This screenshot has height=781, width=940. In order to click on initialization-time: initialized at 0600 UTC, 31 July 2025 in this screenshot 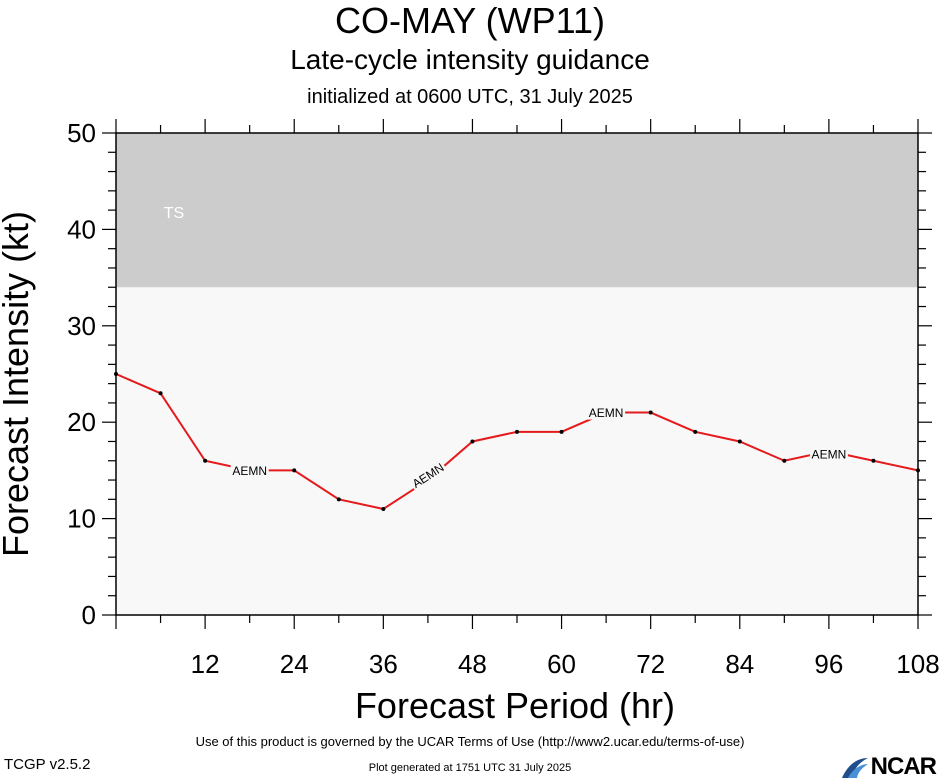, I will do `click(470, 97)`.